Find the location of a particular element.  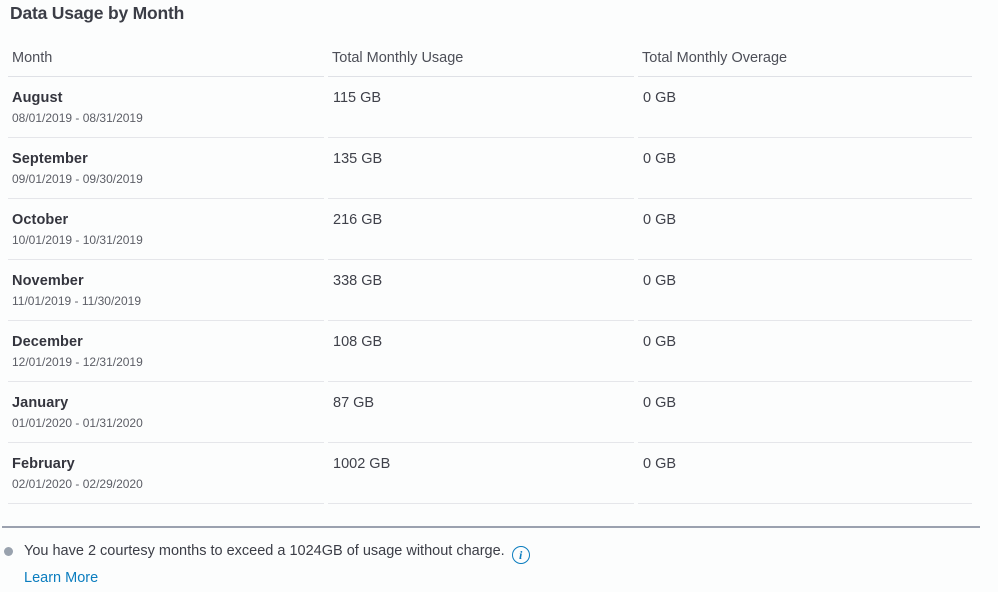

month-name: February is located at coordinates (43, 464).